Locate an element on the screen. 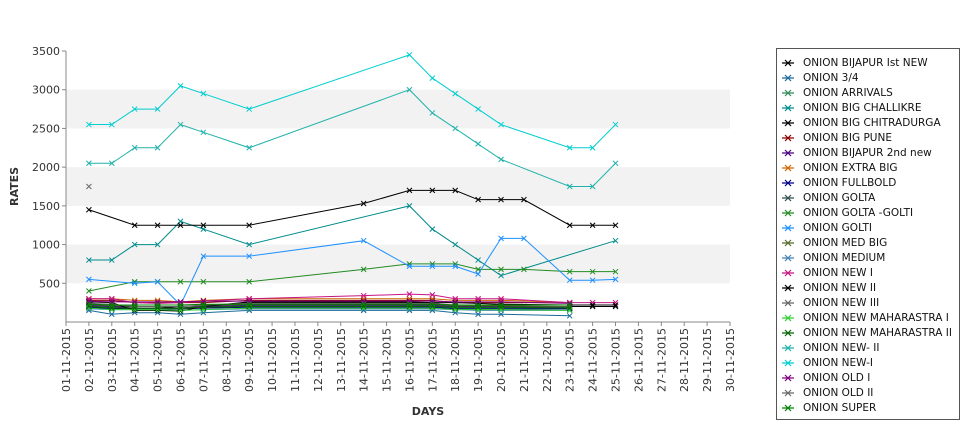 The width and height of the screenshot is (975, 429). legend-item: ONION NEW II is located at coordinates (828, 287).